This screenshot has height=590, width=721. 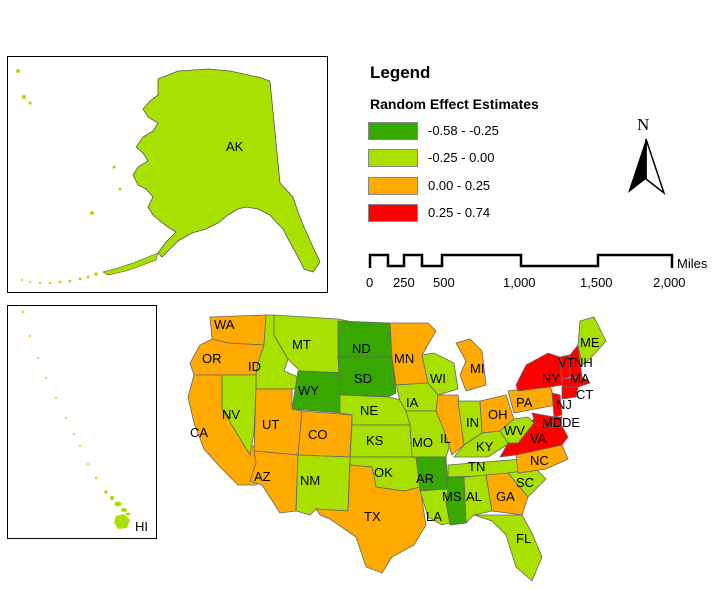 I want to click on state-label-ms: MS, so click(x=452, y=496).